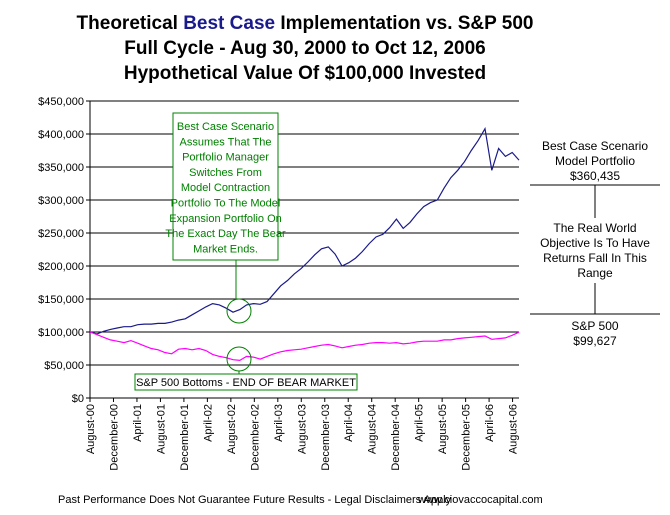 The image size is (670, 515). What do you see at coordinates (232, 429) in the screenshot?
I see `x-tick-label: August-02` at bounding box center [232, 429].